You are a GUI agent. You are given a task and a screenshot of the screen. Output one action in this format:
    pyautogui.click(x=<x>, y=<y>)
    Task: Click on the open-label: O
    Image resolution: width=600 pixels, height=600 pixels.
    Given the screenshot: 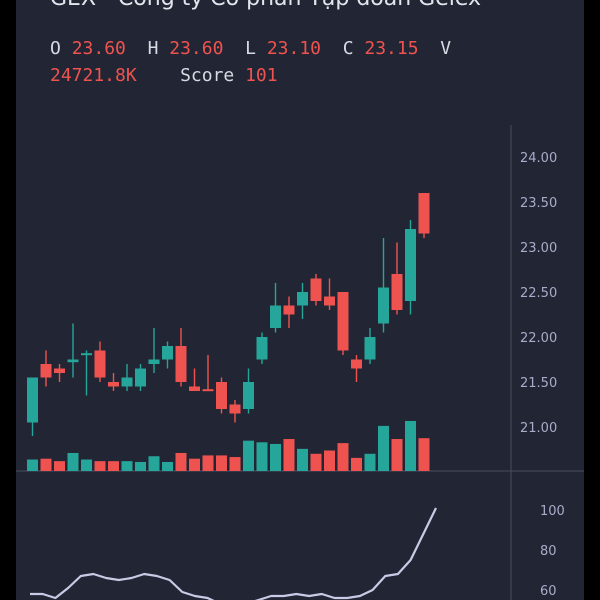 What is the action you would take?
    pyautogui.click(x=55, y=48)
    